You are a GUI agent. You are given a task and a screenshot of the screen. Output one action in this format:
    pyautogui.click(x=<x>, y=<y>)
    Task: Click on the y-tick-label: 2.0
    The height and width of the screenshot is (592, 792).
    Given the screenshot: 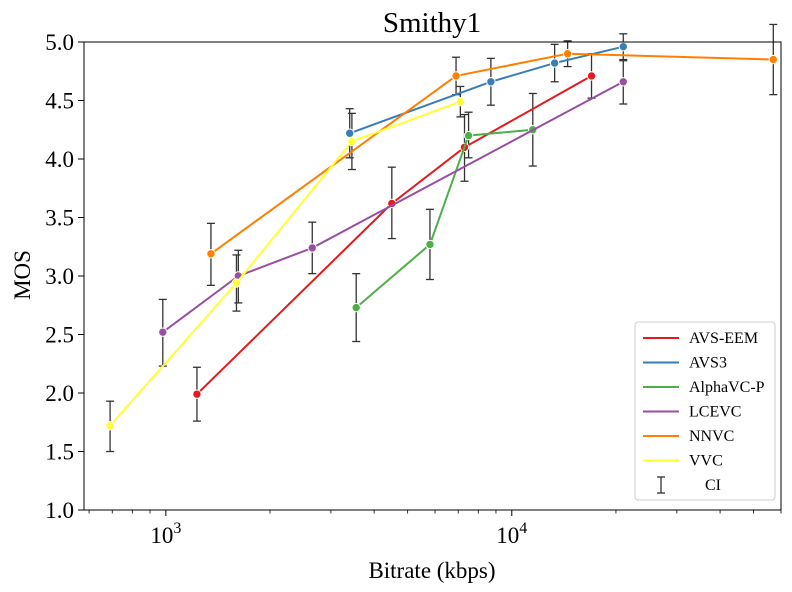 What is the action you would take?
    pyautogui.click(x=59, y=393)
    